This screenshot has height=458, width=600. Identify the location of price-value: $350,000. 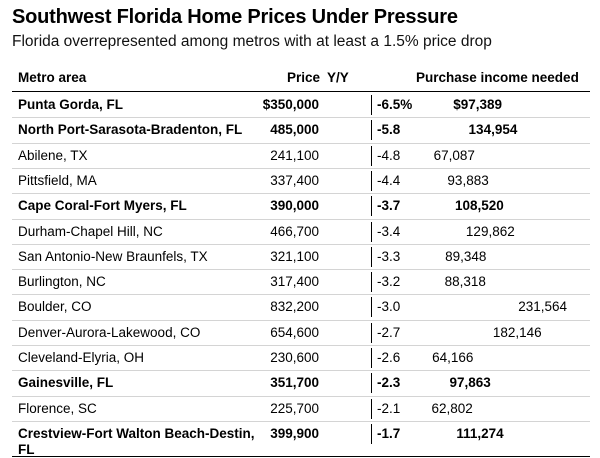
(290, 104).